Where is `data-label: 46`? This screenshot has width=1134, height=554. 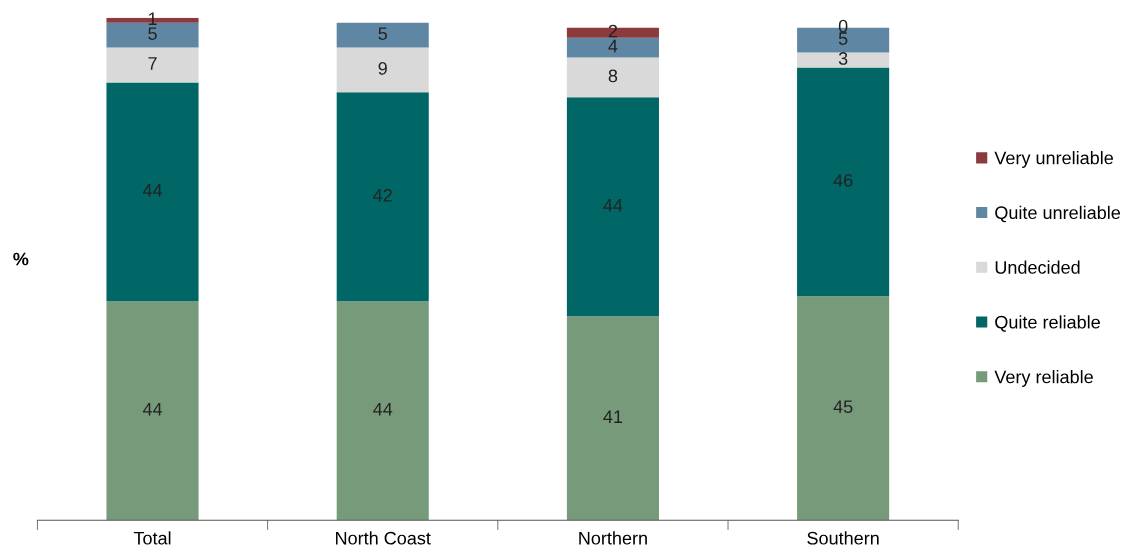 data-label: 46 is located at coordinates (843, 180).